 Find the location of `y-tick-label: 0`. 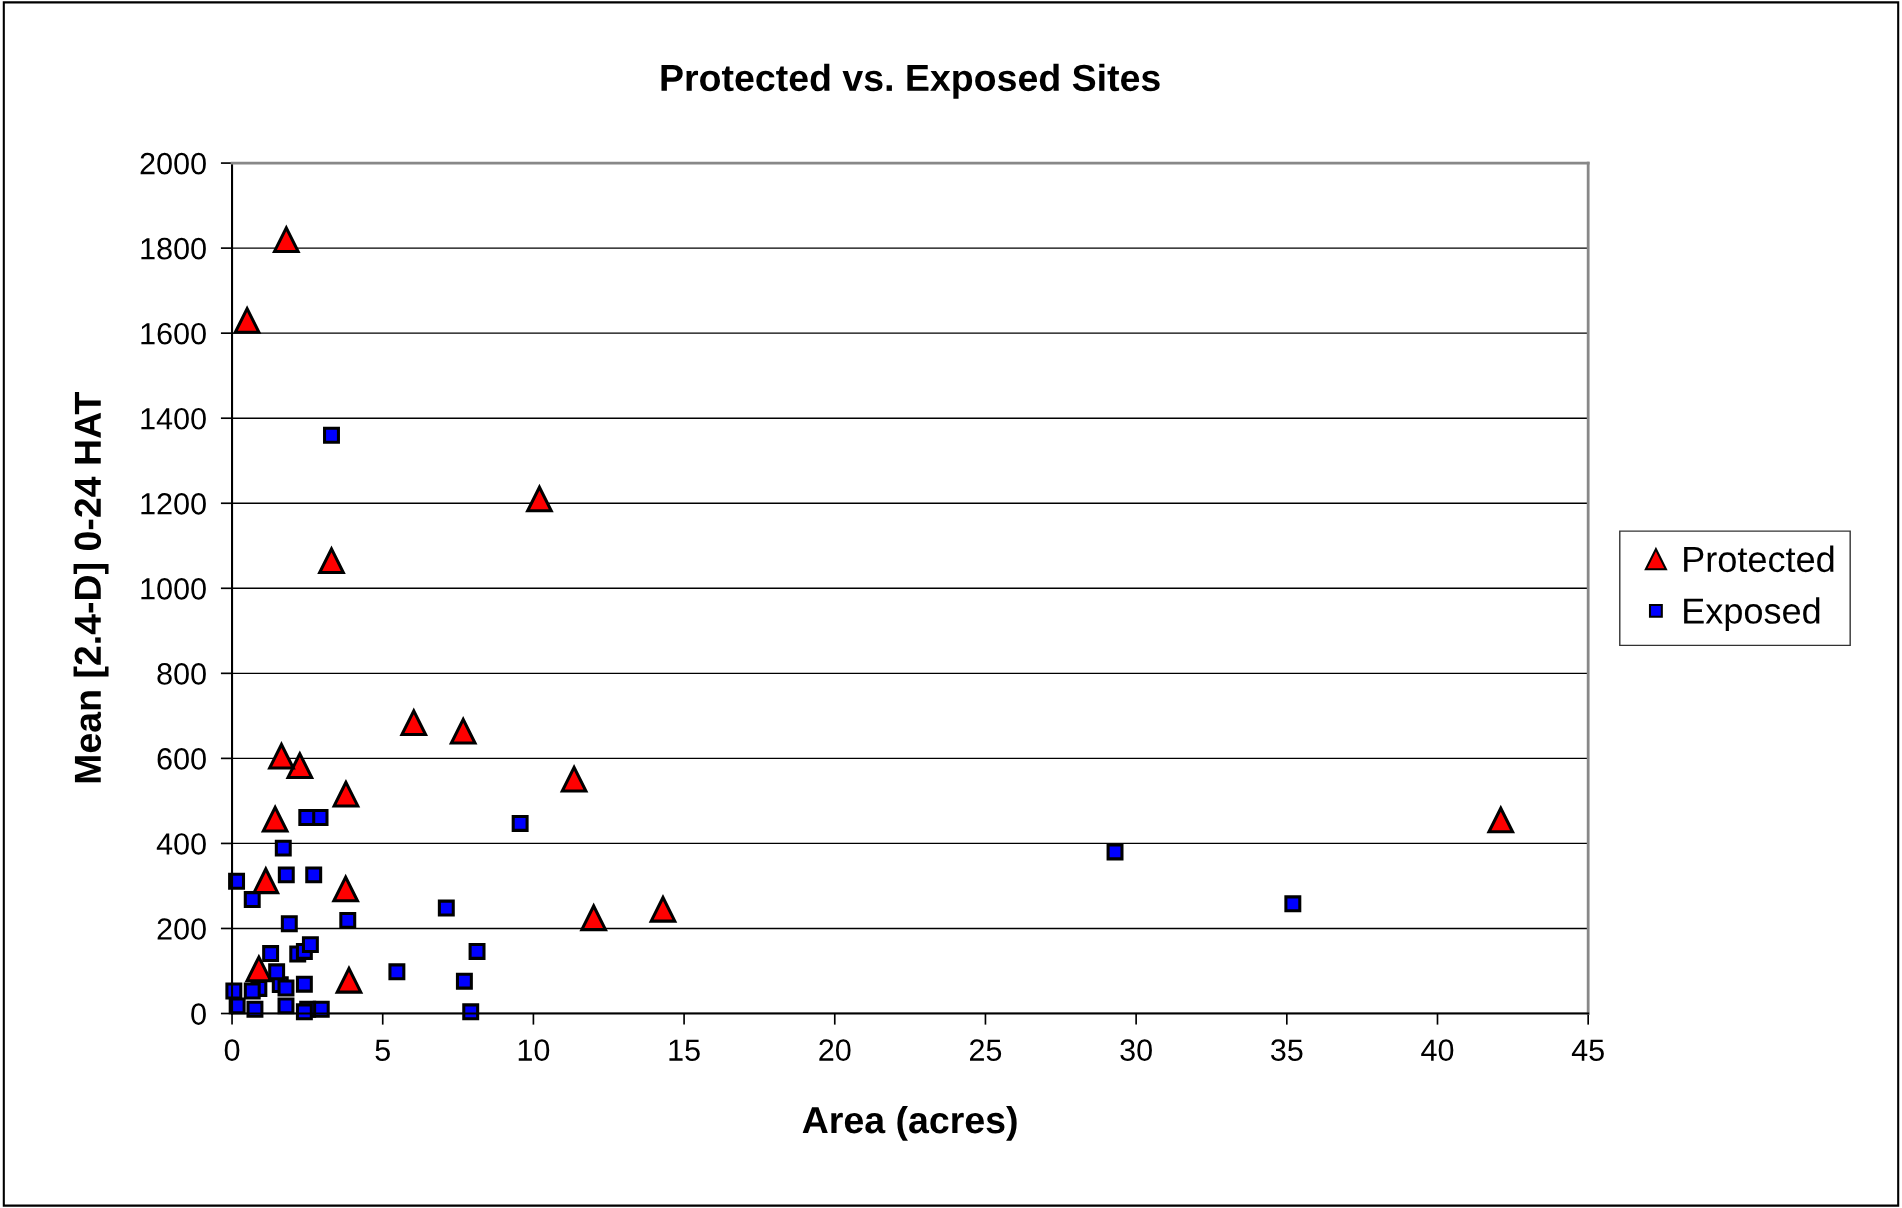

y-tick-label: 0 is located at coordinates (198, 1014).